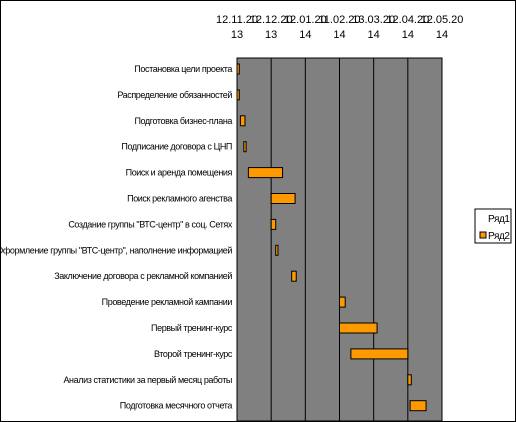  I want to click on category-label: Постановка цели проекта, so click(183, 69).